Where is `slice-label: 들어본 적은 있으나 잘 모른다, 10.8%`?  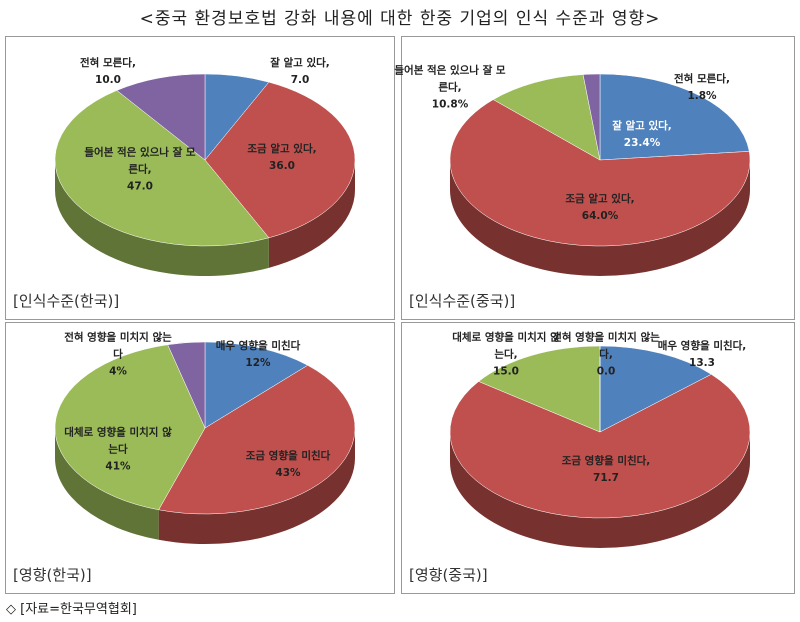 slice-label: 들어본 적은 있으나 잘 모른다, 10.8% is located at coordinates (450, 88).